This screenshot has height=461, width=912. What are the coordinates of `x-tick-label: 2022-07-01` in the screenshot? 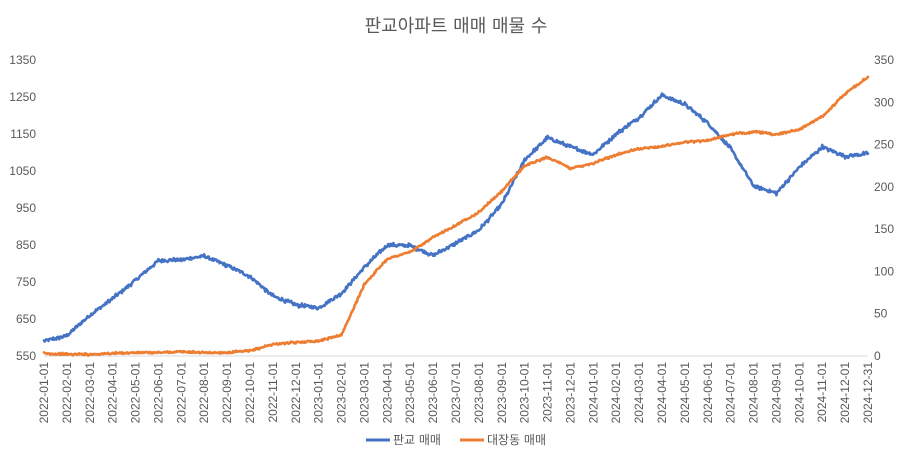 It's located at (181, 393).